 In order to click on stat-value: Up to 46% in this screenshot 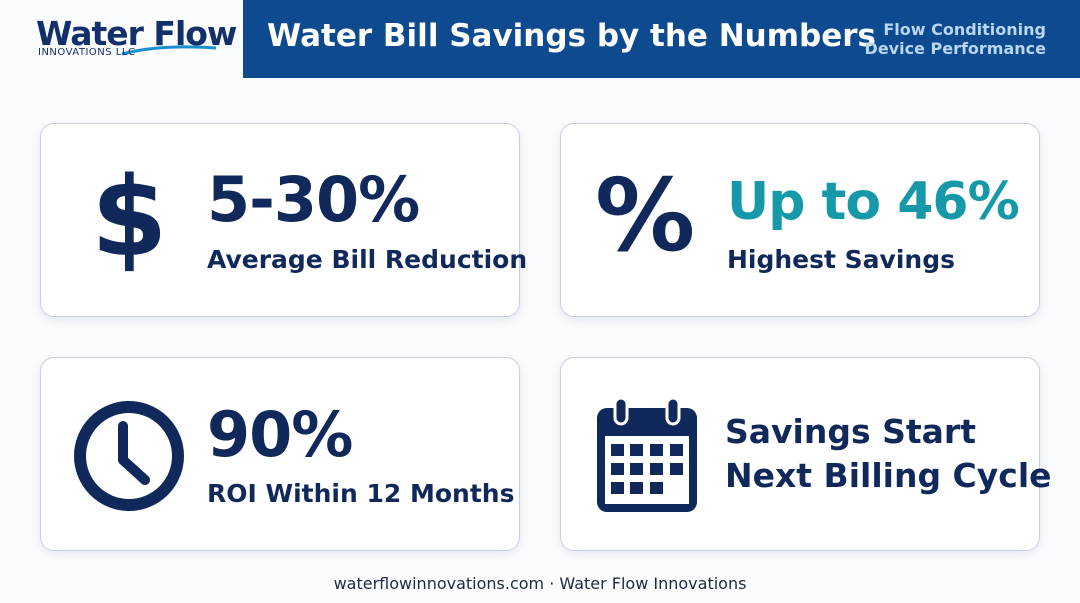, I will do `click(873, 202)`.